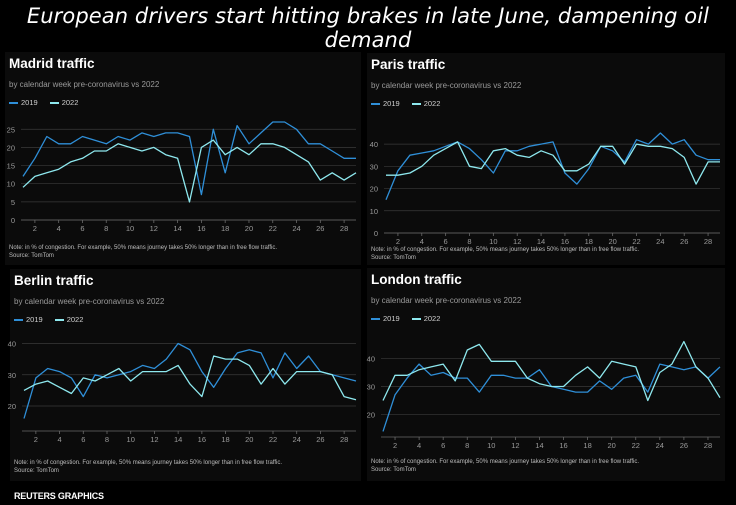 This screenshot has height=505, width=736. Describe the element at coordinates (59, 496) in the screenshot. I see `reuters-graphics-credit: REUTERS GRAPHICS` at that location.